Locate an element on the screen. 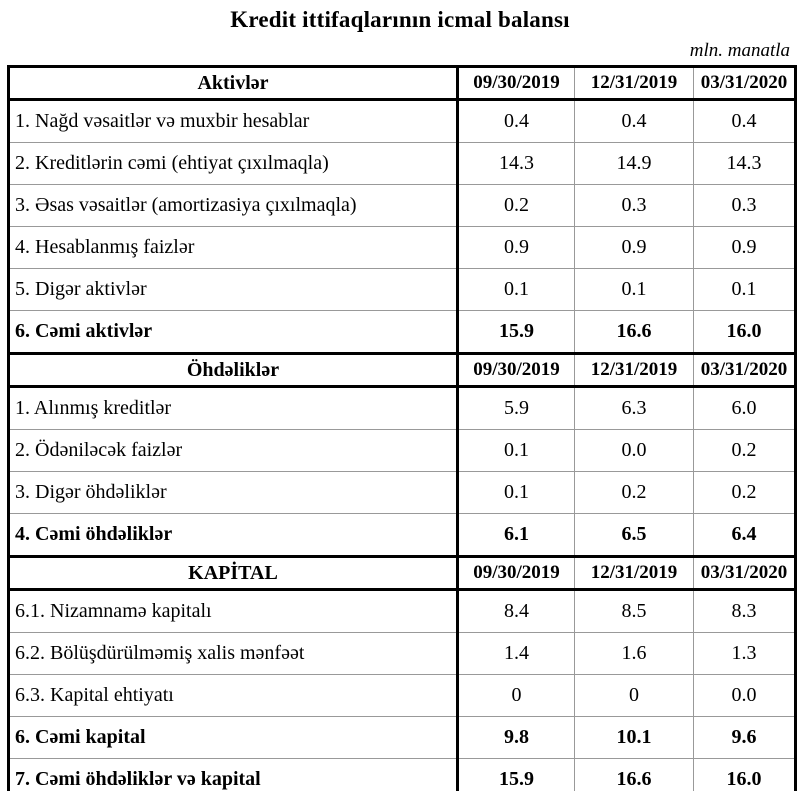 This screenshot has width=800, height=791. row-value: 5.9 is located at coordinates (516, 408).